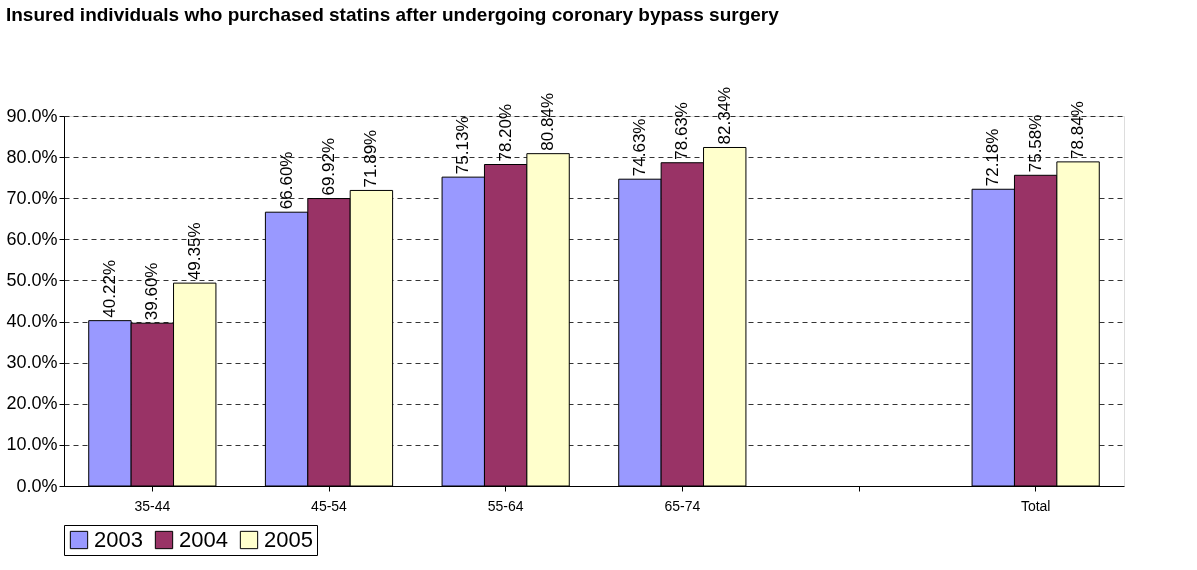  Describe the element at coordinates (32, 156) in the screenshot. I see `y-tick-label: 80.0%` at that location.